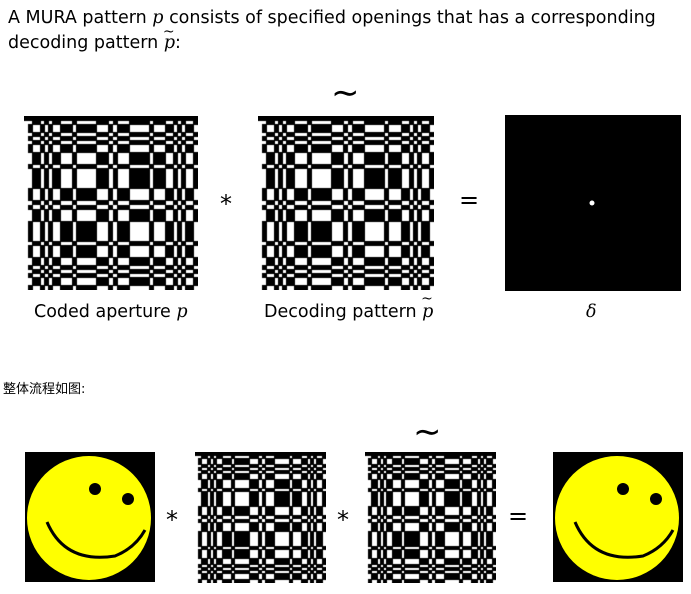 The height and width of the screenshot is (594, 691). I want to click on p-tilde-symbol: ~ p, so click(169, 38).